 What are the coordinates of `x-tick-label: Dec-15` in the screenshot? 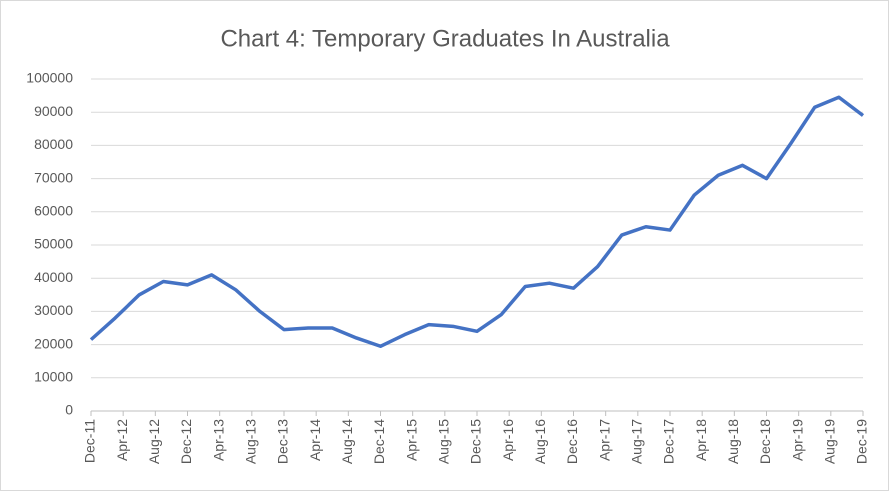 It's located at (476, 441).